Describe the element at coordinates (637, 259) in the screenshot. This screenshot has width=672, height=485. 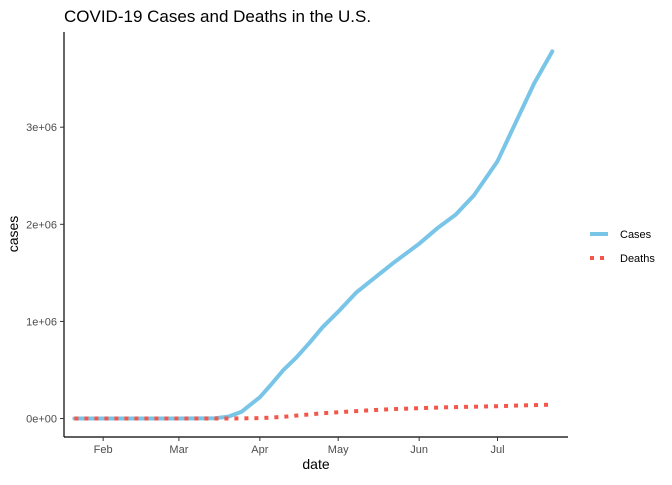
I see `legend-label-deaths: Deaths` at that location.